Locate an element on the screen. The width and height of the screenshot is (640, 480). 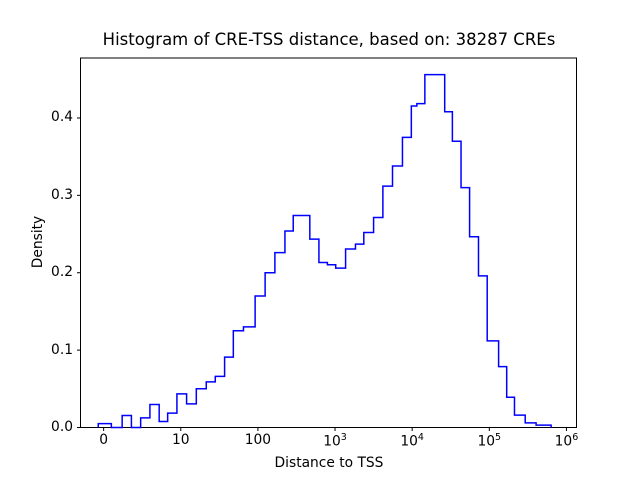
y-axis-label: Density is located at coordinates (38, 242).